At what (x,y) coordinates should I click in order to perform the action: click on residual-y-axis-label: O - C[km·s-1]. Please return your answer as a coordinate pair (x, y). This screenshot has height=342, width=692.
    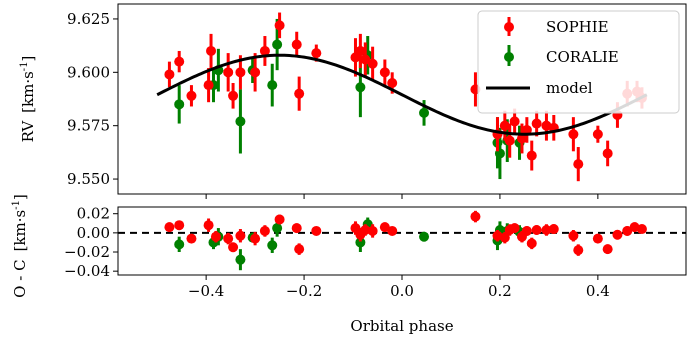
    Looking at the image, I should click on (20, 246).